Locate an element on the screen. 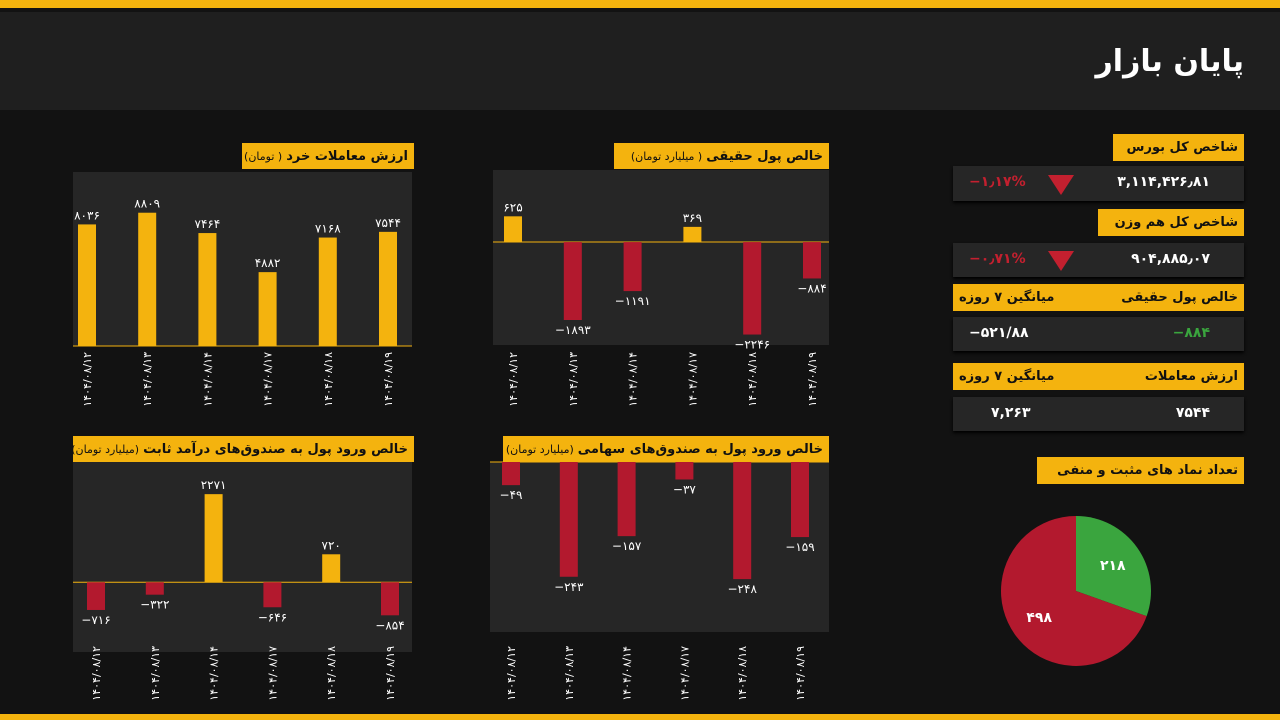  index-label: شاخص کل هم وزن is located at coordinates (1171, 222).